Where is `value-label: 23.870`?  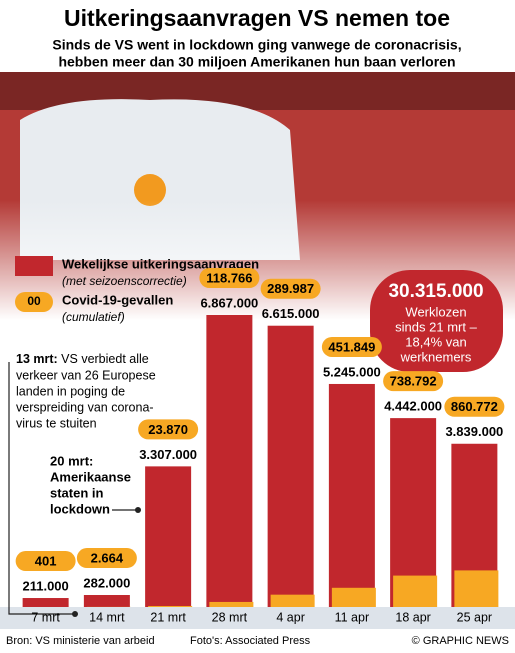
value-label: 23.870 is located at coordinates (168, 429).